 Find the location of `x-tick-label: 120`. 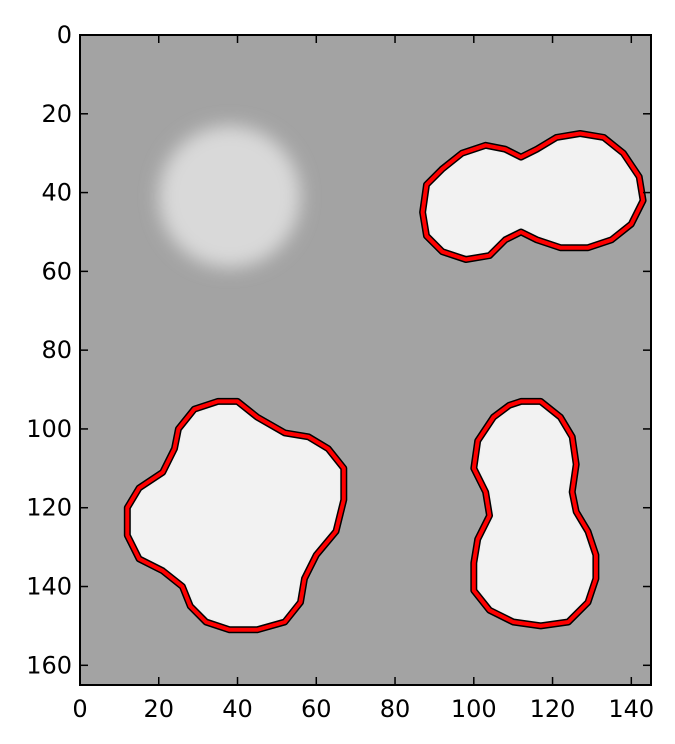

x-tick-label: 120 is located at coordinates (553, 709).